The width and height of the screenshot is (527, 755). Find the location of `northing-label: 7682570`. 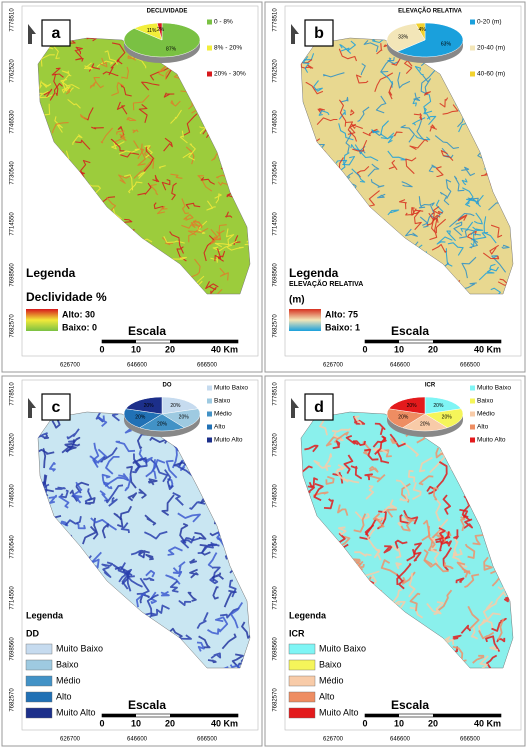

northing-label: 7682570 is located at coordinates (276, 326).